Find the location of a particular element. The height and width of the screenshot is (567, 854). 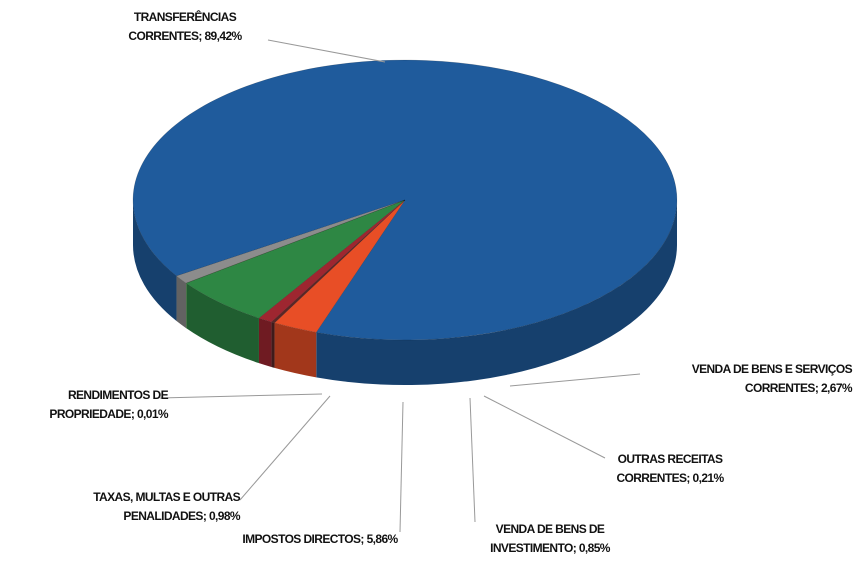

value-label: 0,21% is located at coordinates (708, 478).